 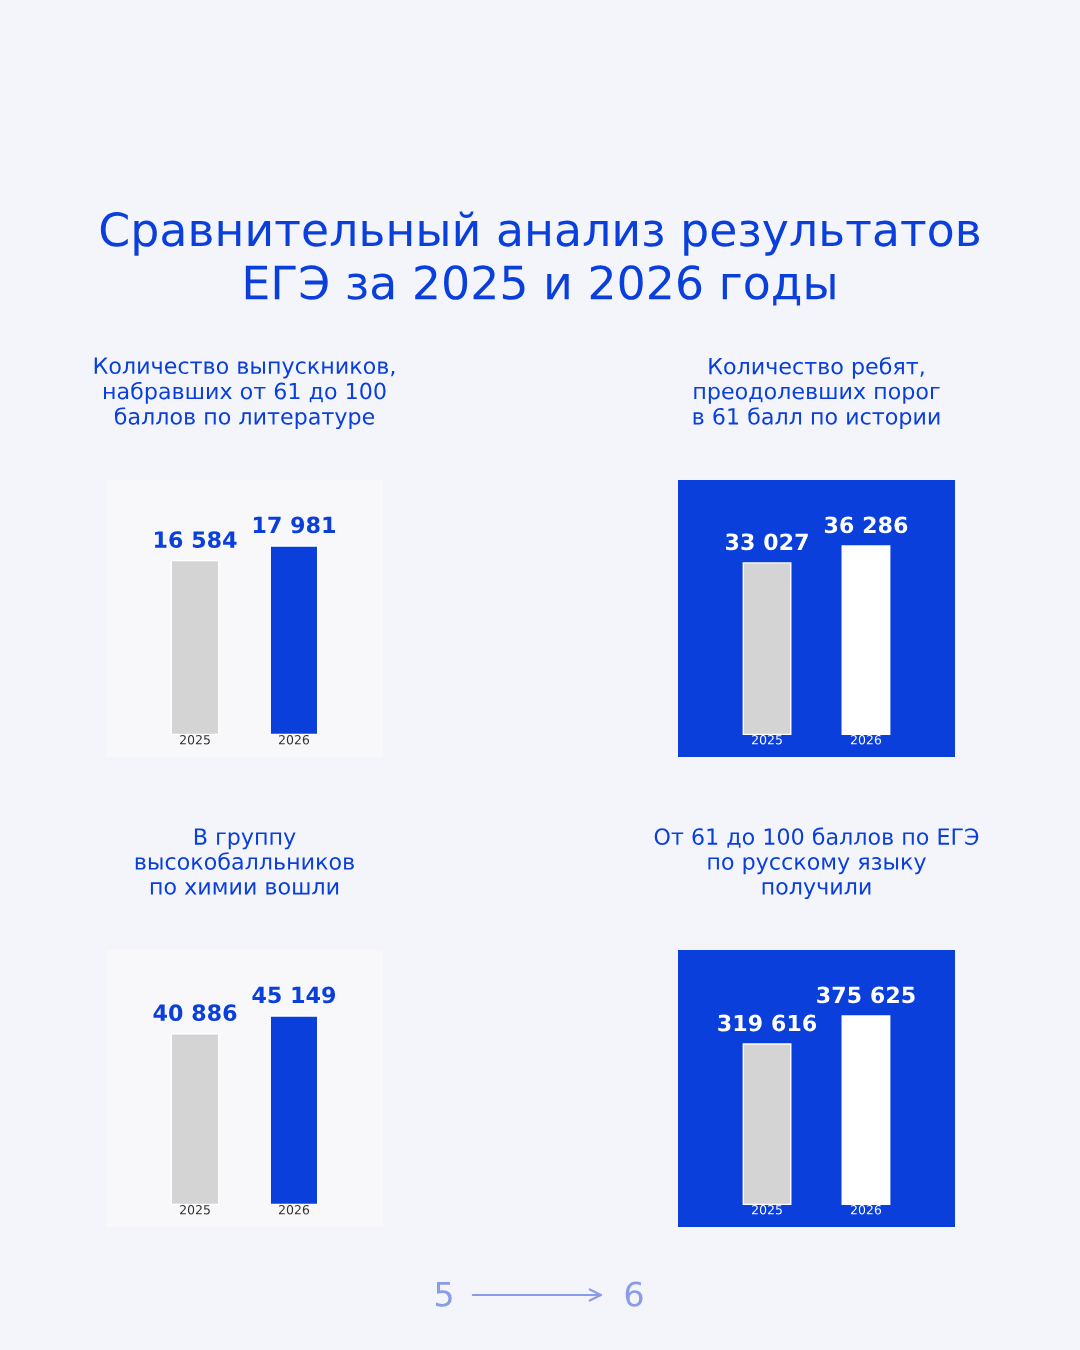 I want to click on data-label: 17 981, so click(x=294, y=525).